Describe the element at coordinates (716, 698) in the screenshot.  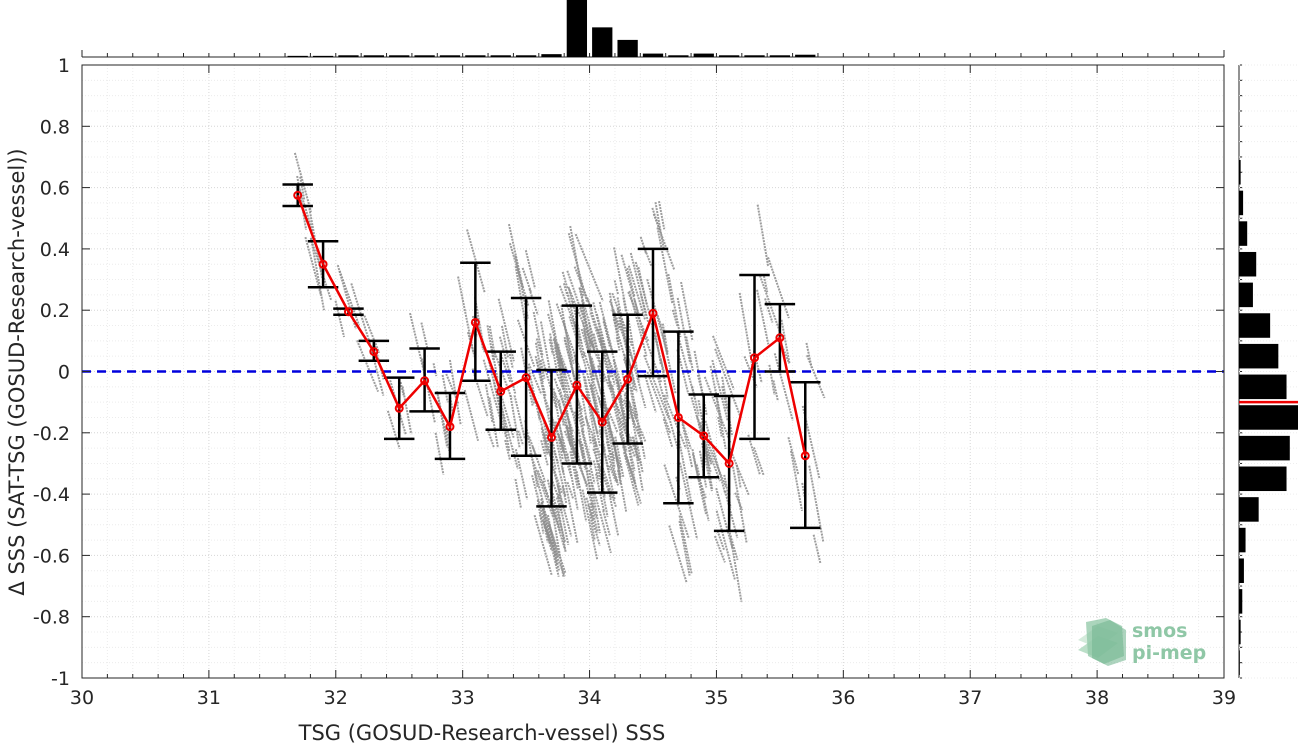
I see `x-tick-label: 35` at that location.